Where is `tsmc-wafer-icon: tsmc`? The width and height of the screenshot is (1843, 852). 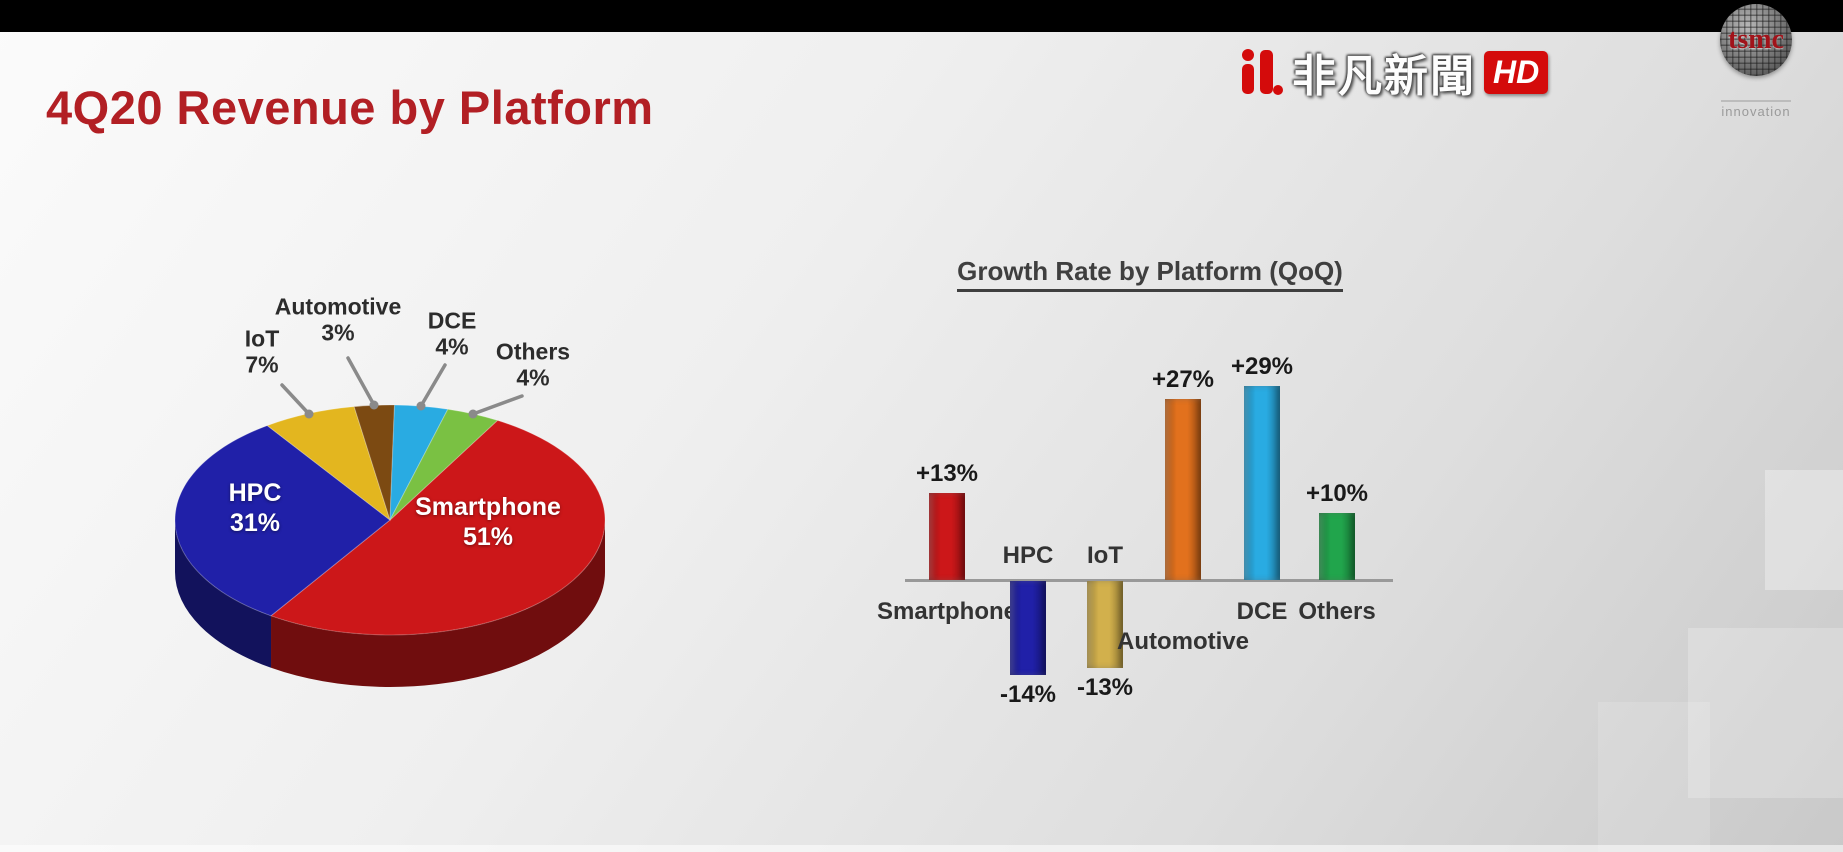
tsmc-wafer-icon: tsmc is located at coordinates (1756, 40).